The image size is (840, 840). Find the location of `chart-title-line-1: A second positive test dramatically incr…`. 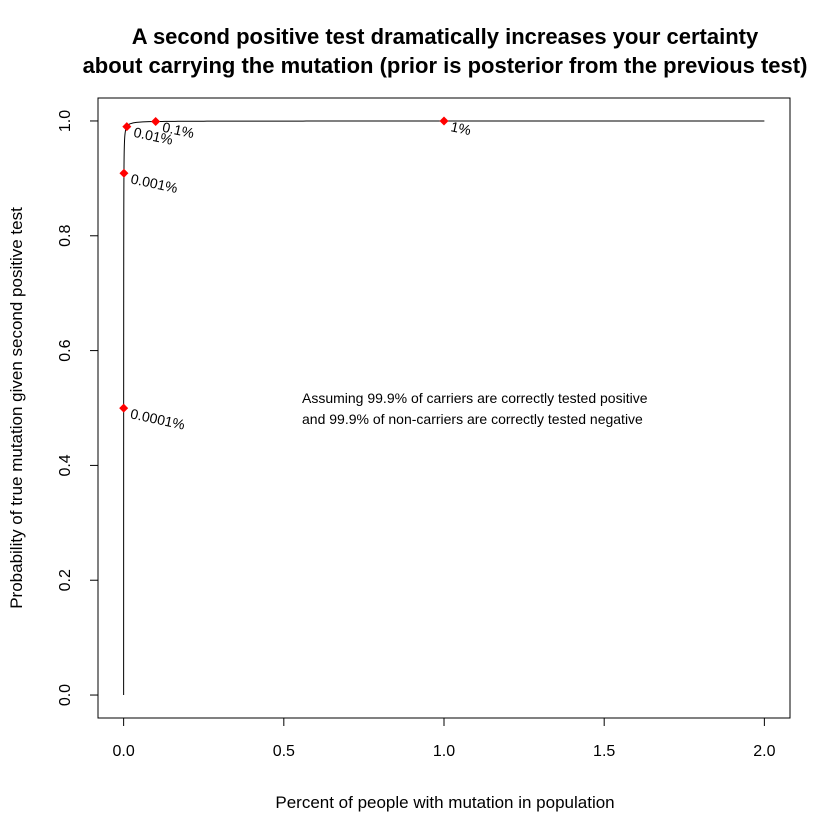

chart-title-line-1: A second positive test dramatically incr… is located at coordinates (445, 36).